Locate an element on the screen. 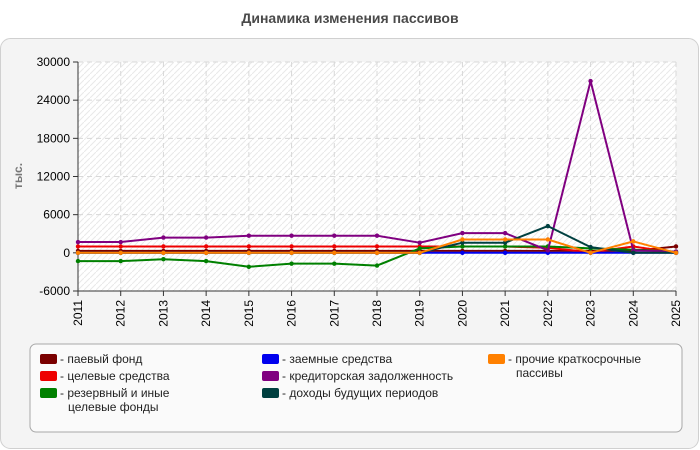 The width and height of the screenshot is (700, 450). legend-label: - паевый фонд is located at coordinates (101, 359).